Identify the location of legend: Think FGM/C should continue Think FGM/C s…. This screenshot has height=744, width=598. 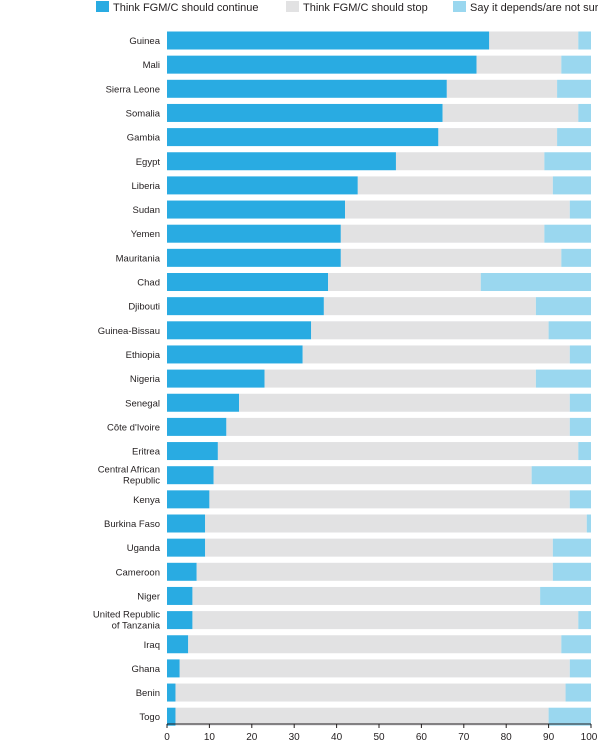
(347, 7).